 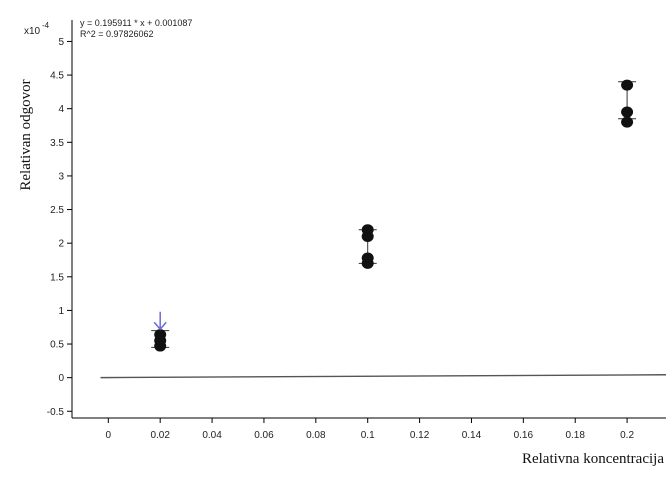 I want to click on y-tick-label: 2.5, so click(x=57, y=210).